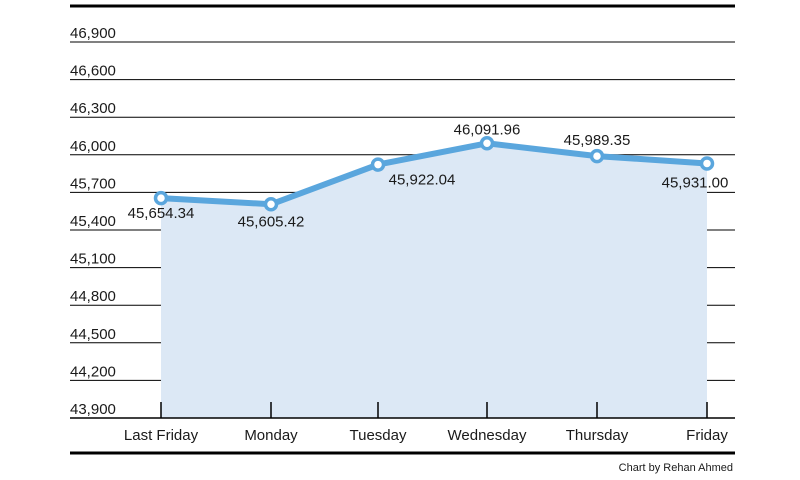 The image size is (800, 480). Describe the element at coordinates (695, 182) in the screenshot. I see `data-label: 45,931.00` at that location.